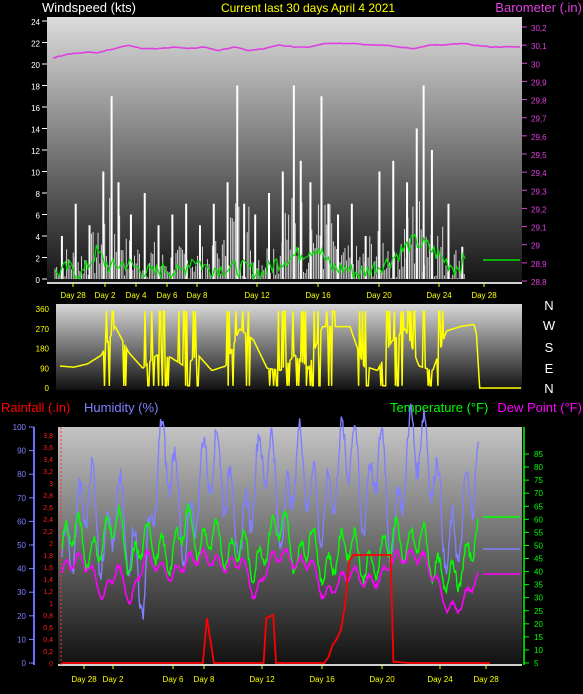  I want to click on temperature-tick-label: 75, so click(538, 480).